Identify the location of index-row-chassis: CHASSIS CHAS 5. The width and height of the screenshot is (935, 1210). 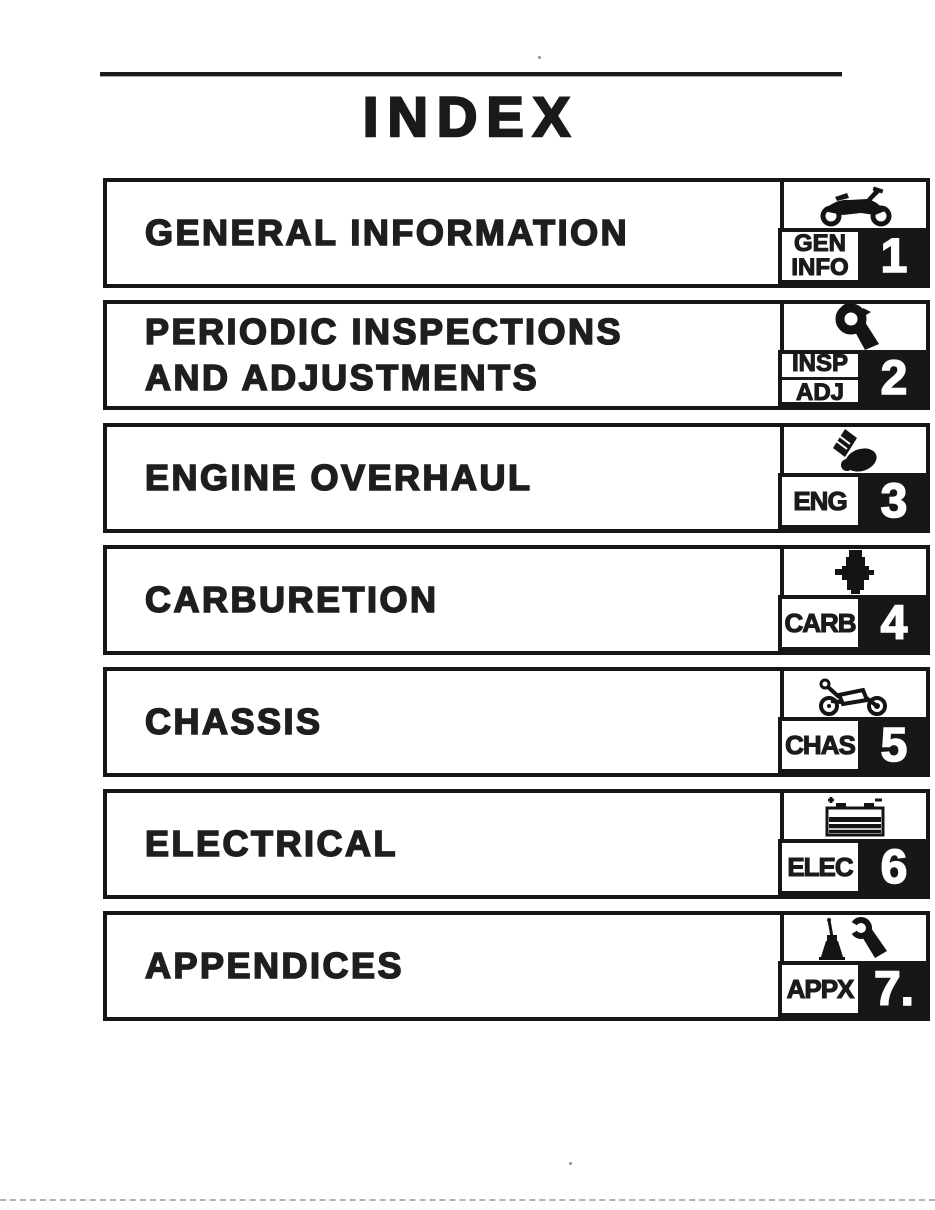
(516, 722).